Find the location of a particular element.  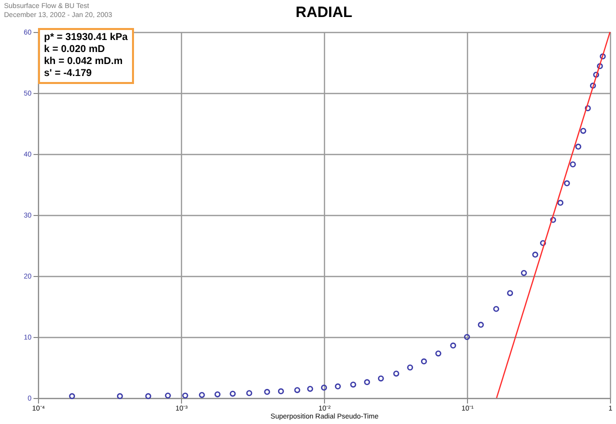

annotation: kh = 0.042 mD.m is located at coordinates (84, 62).